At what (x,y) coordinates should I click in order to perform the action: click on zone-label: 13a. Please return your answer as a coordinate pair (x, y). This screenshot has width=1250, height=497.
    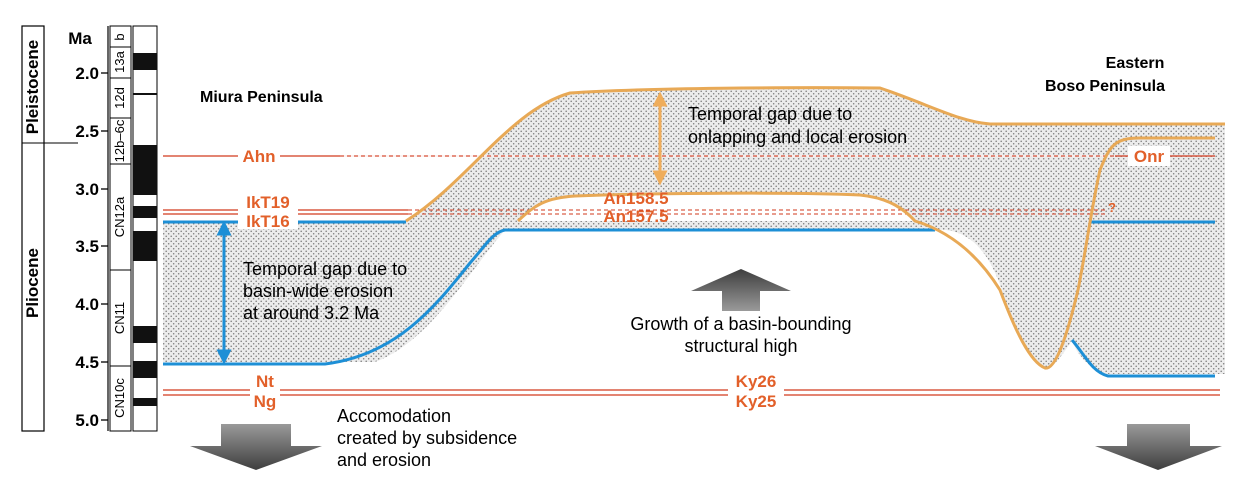
    Looking at the image, I should click on (119, 61).